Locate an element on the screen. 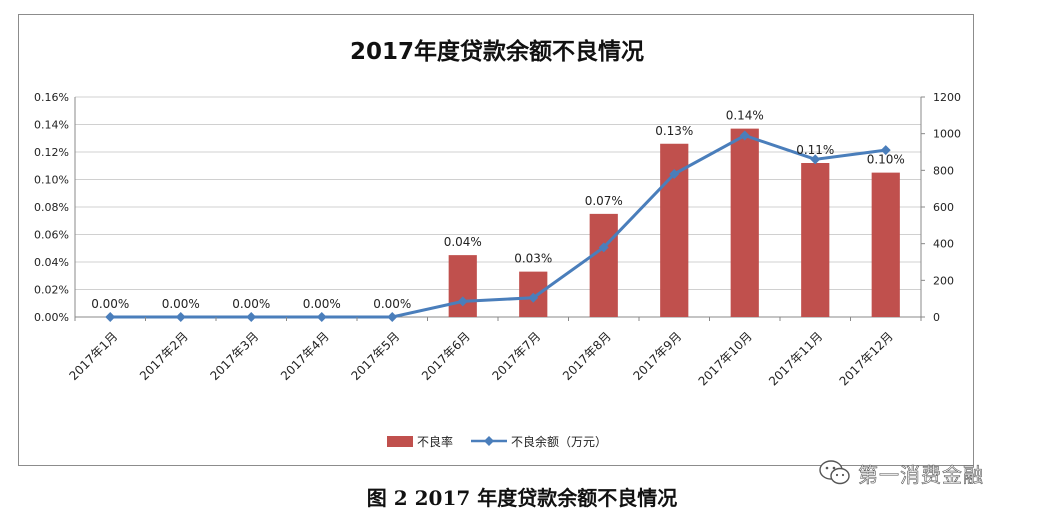  chart-title: 2017年度贷款余额不良情况 is located at coordinates (497, 51).